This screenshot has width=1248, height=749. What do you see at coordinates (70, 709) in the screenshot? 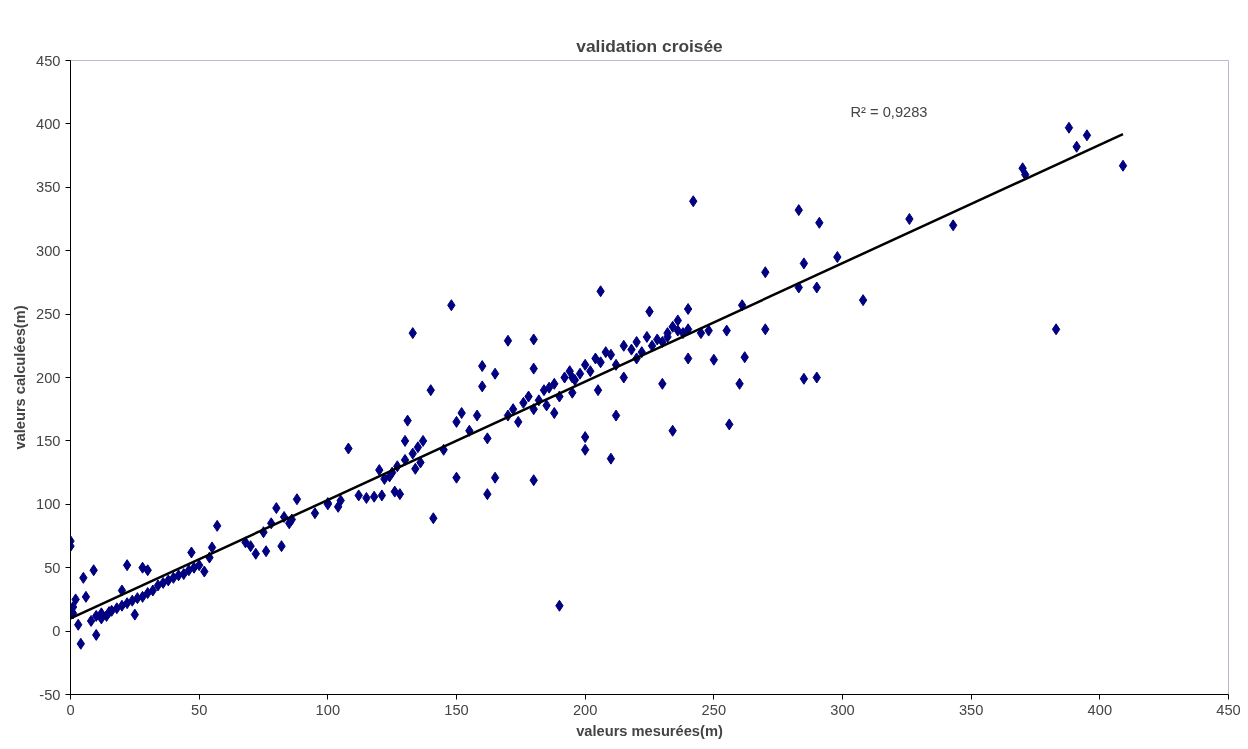
I see `x-tick-label: 0` at bounding box center [70, 709].